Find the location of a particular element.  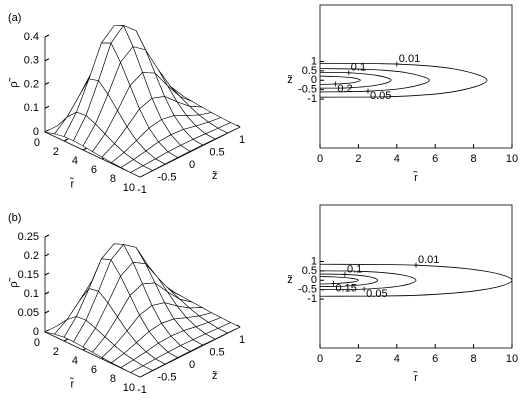

z-tick-label: 0.15 is located at coordinates (28, 275).